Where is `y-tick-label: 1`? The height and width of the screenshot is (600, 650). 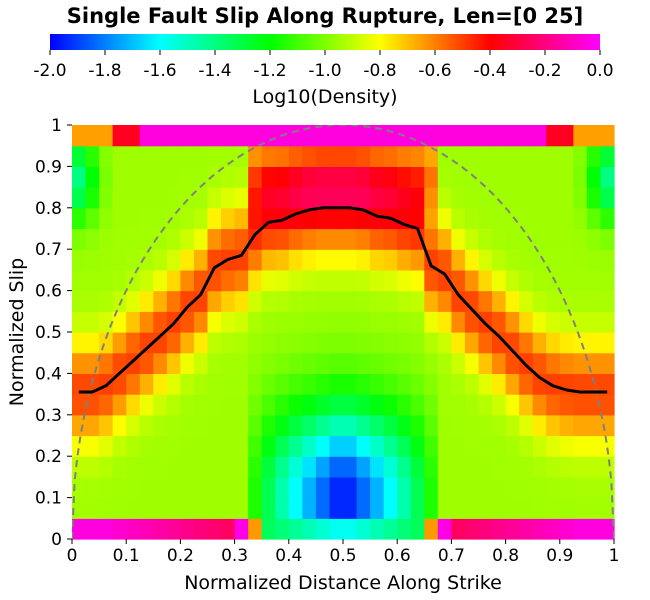 y-tick-label: 1 is located at coordinates (56, 126).